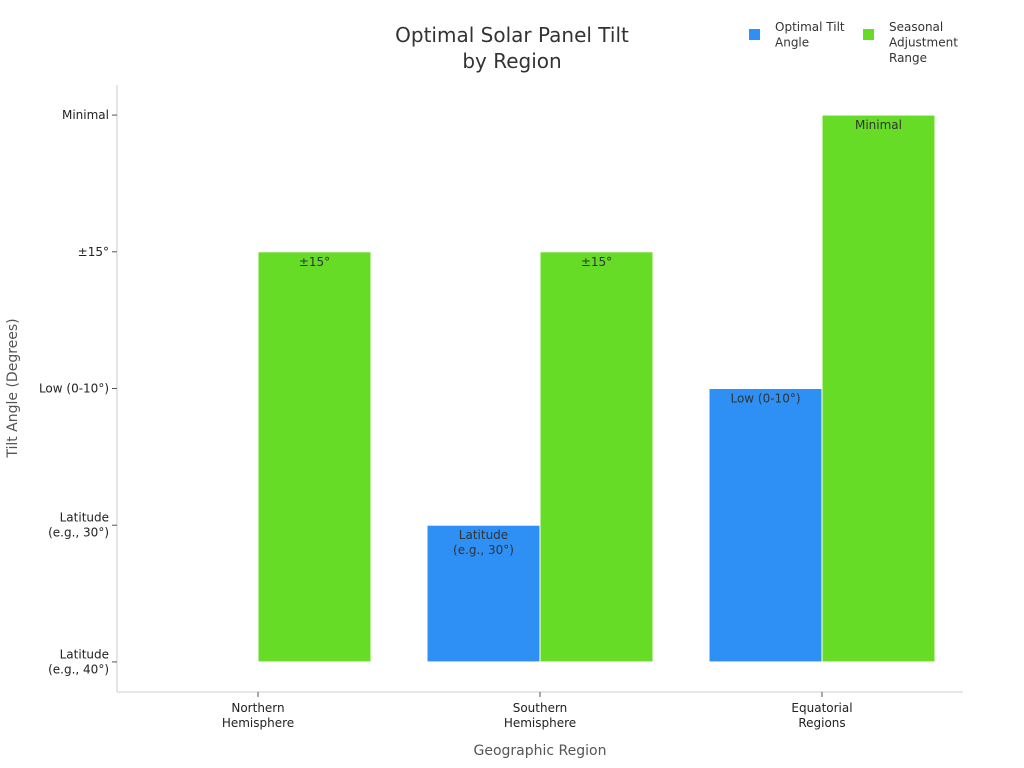 The width and height of the screenshot is (1024, 768). Describe the element at coordinates (540, 715) in the screenshot. I see `x-tick-label: Southern Hemisphere` at that location.